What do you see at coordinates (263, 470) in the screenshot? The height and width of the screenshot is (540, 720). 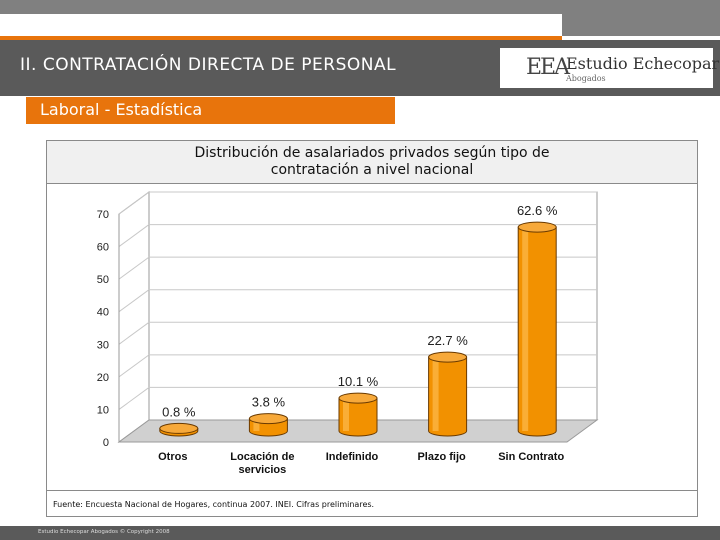 I see `category-label: servicios` at bounding box center [263, 470].